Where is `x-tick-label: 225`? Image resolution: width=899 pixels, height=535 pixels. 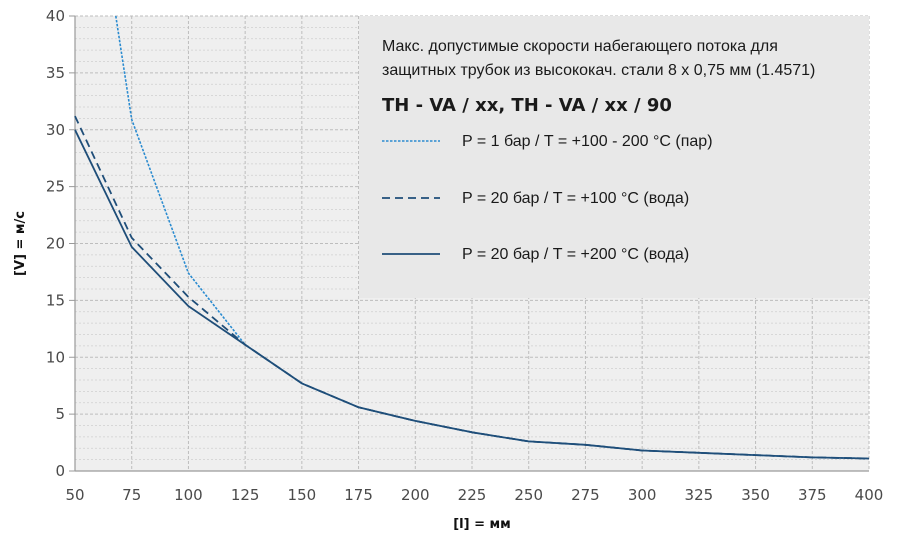
x-tick-label: 225 is located at coordinates (472, 495).